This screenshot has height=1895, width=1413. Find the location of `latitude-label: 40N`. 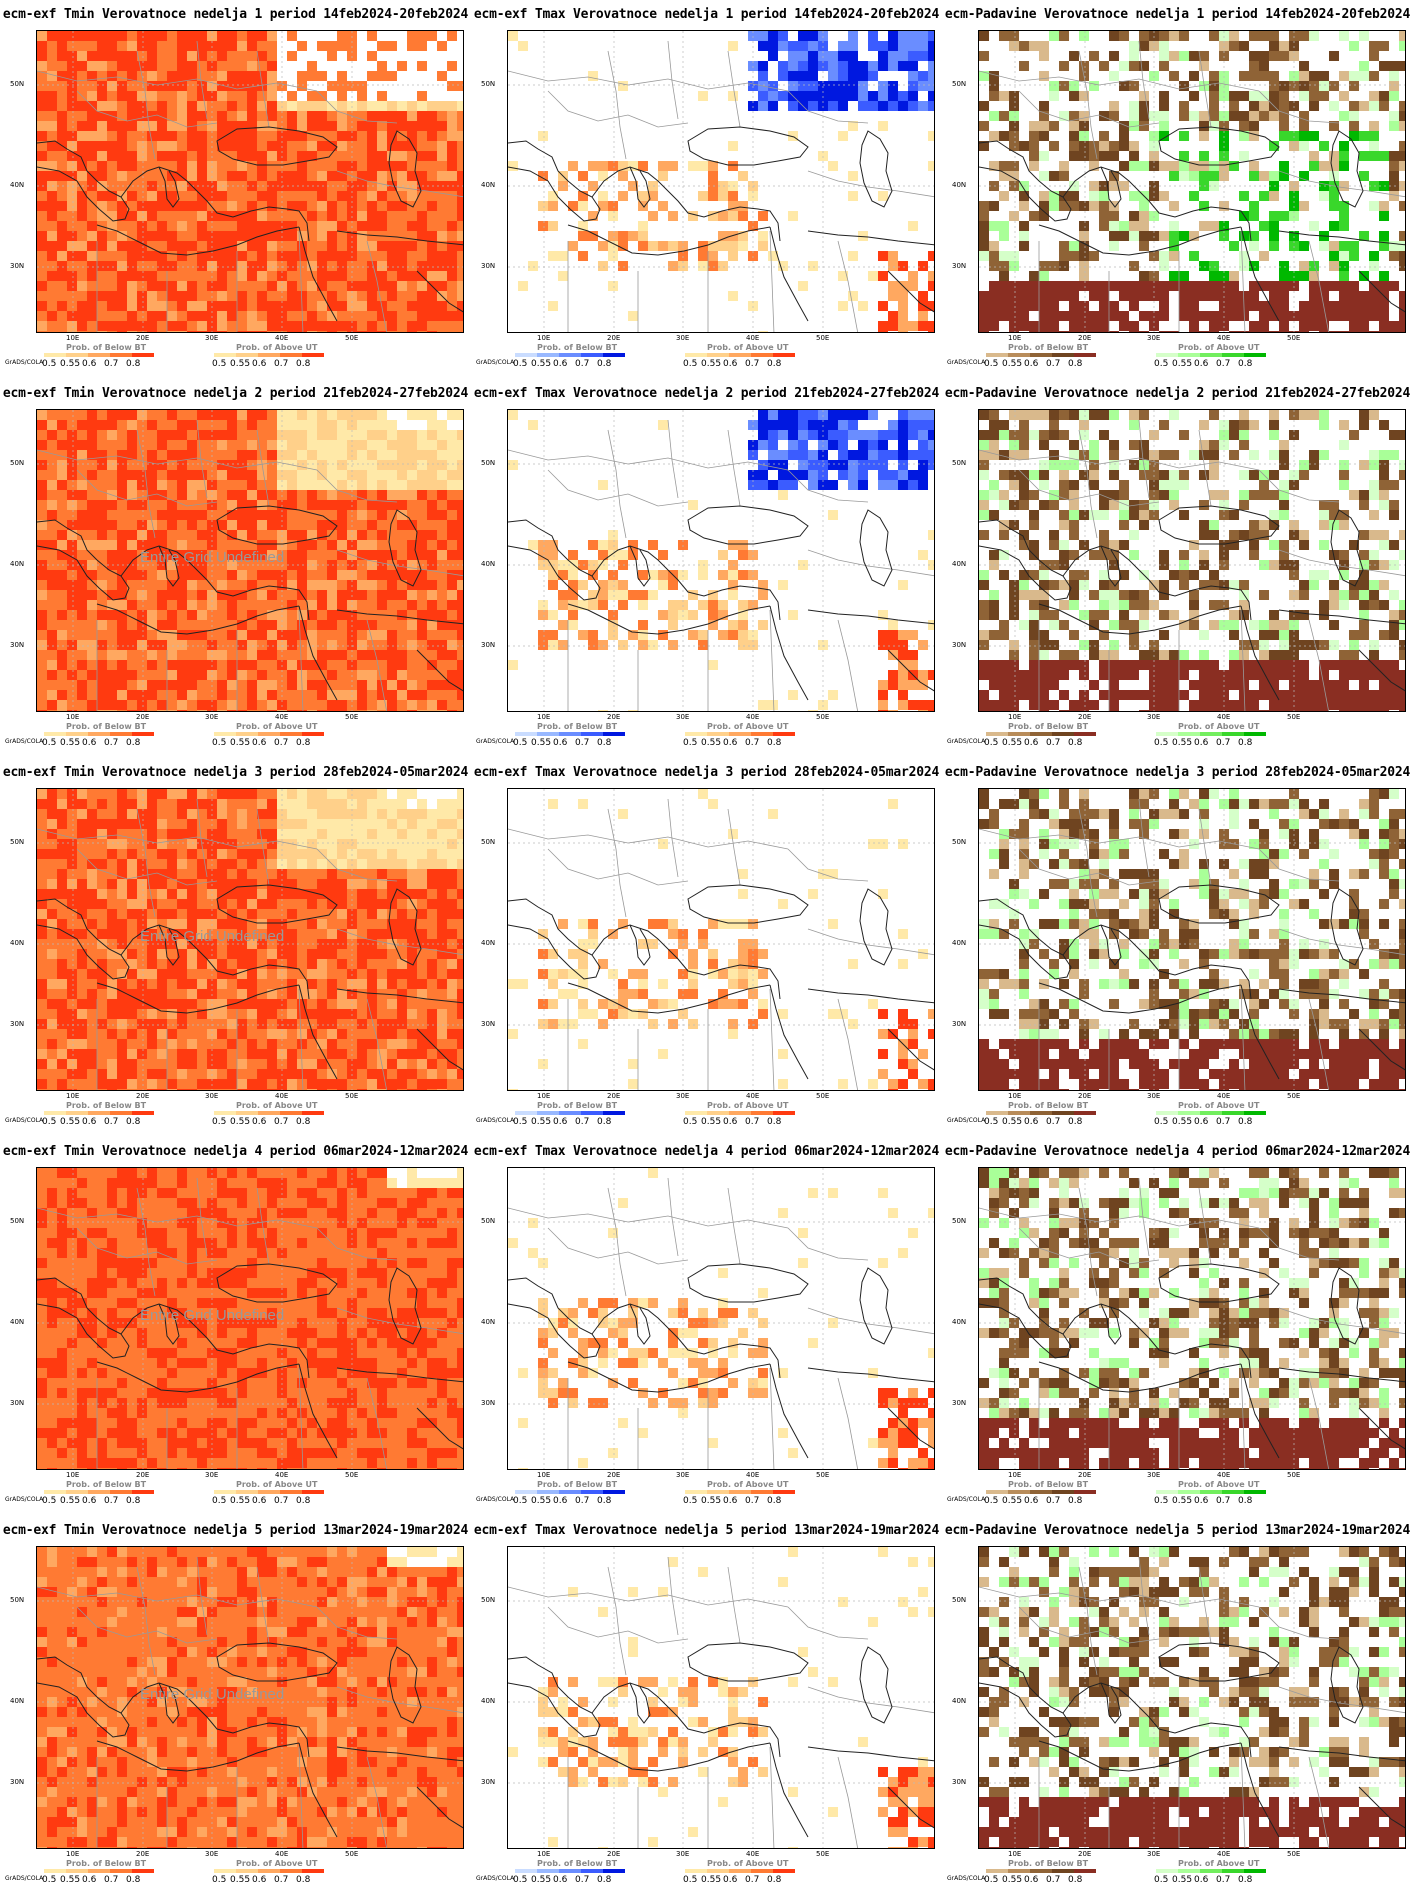

latitude-label: 40N is located at coordinates (17, 185).